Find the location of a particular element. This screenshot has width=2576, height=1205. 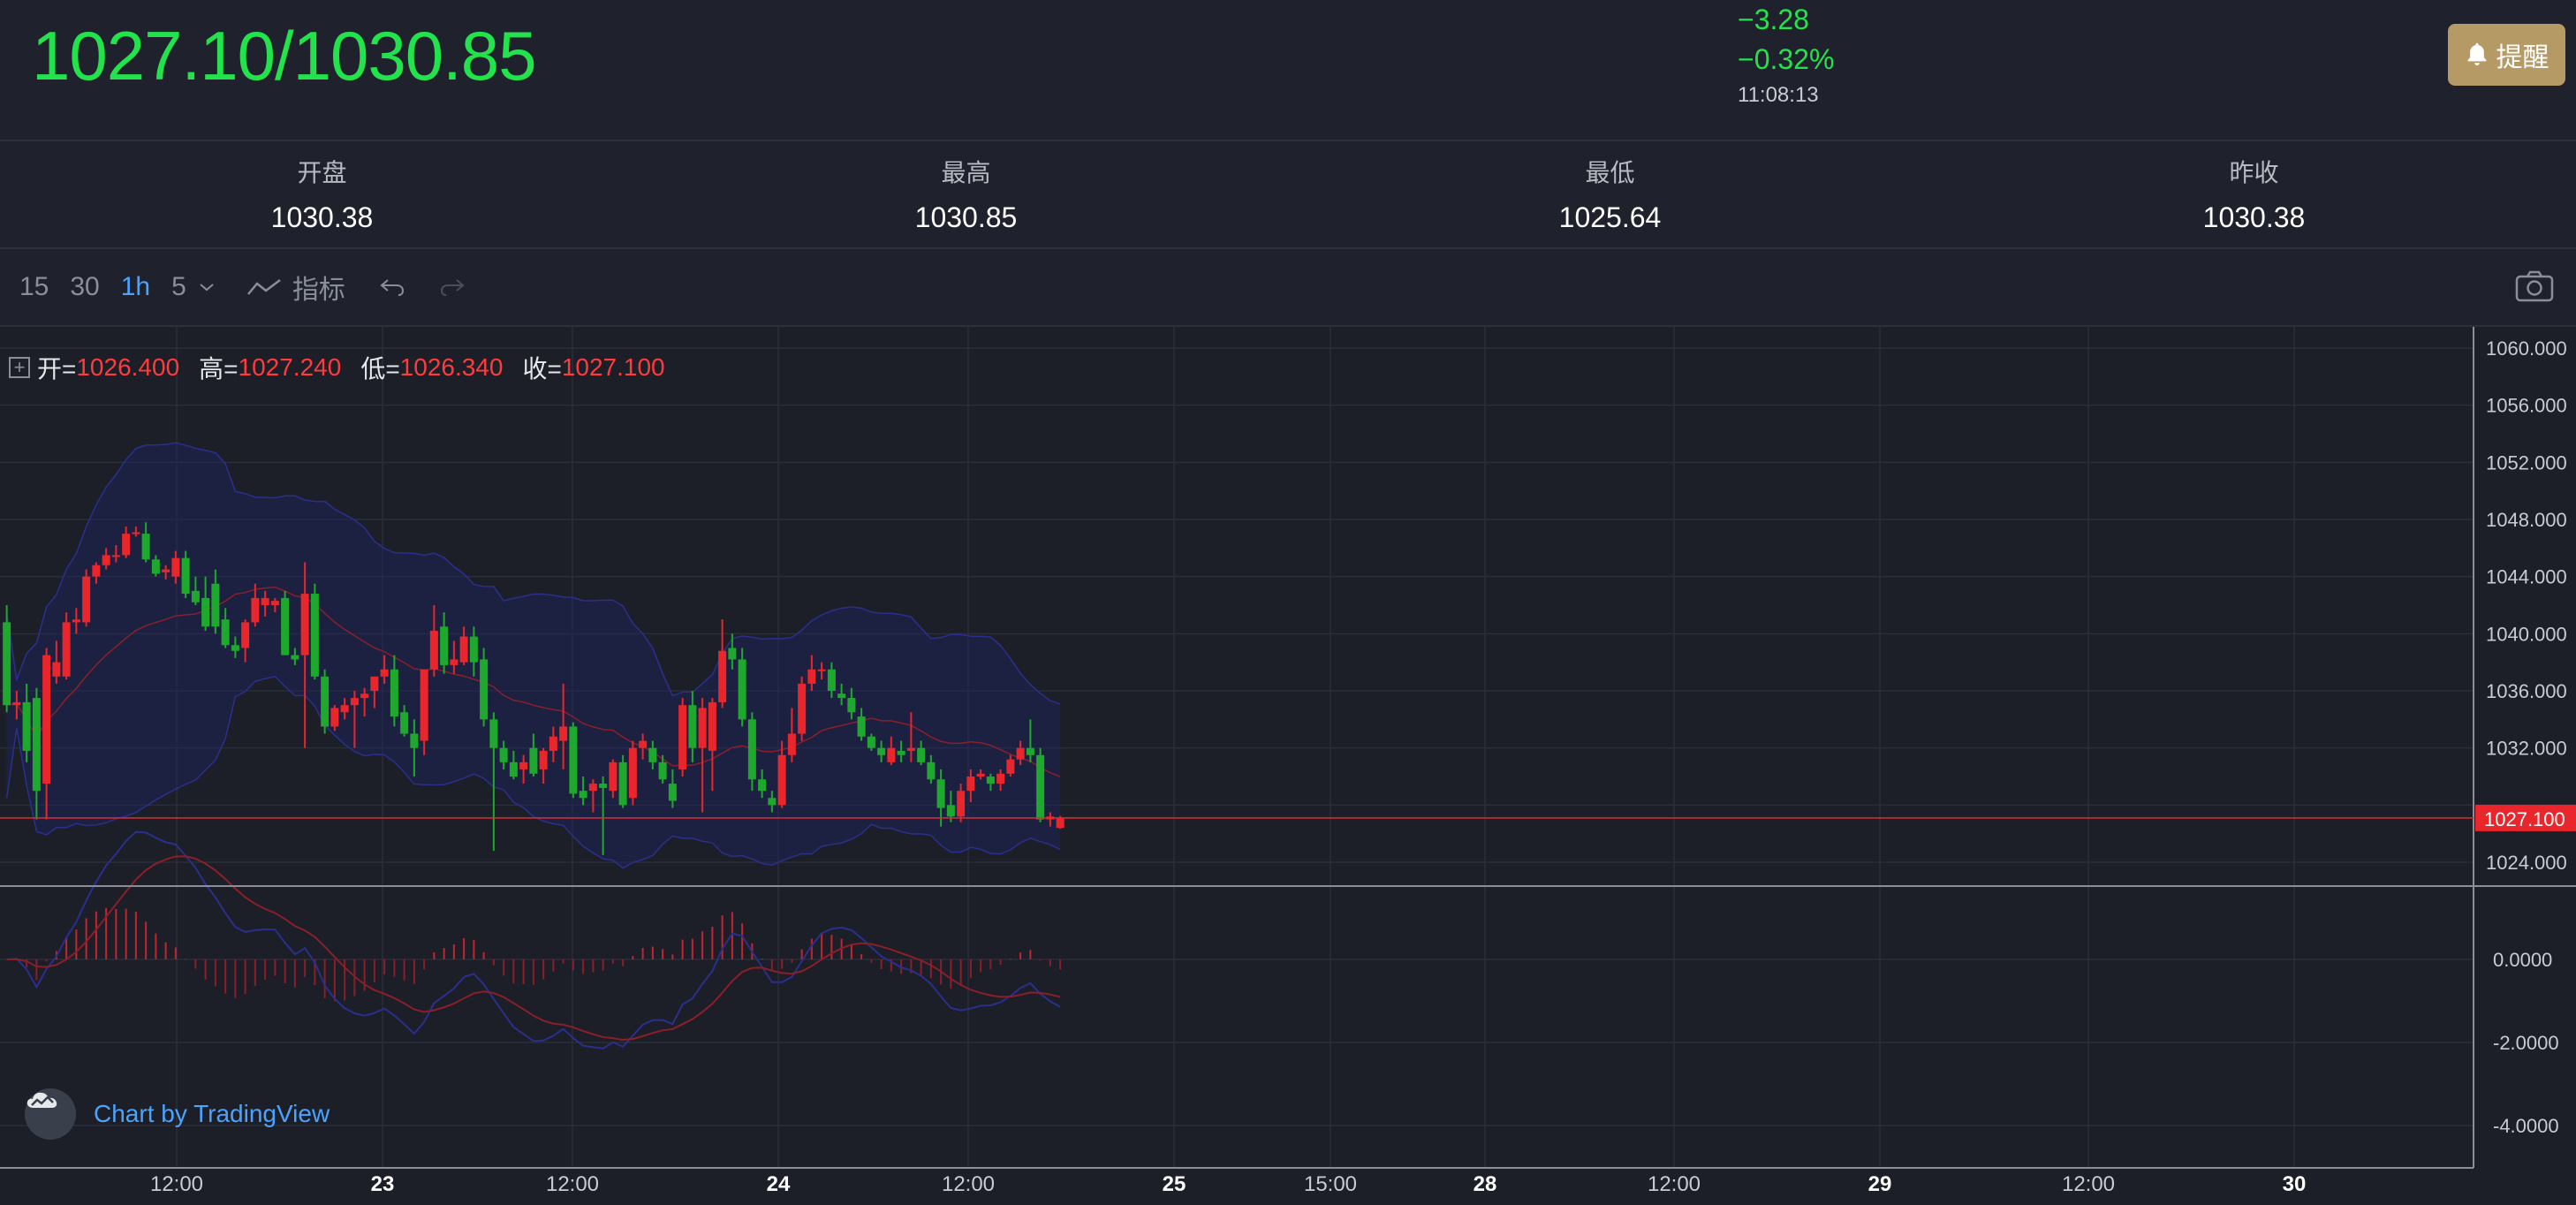

redo-icon is located at coordinates (453, 287).